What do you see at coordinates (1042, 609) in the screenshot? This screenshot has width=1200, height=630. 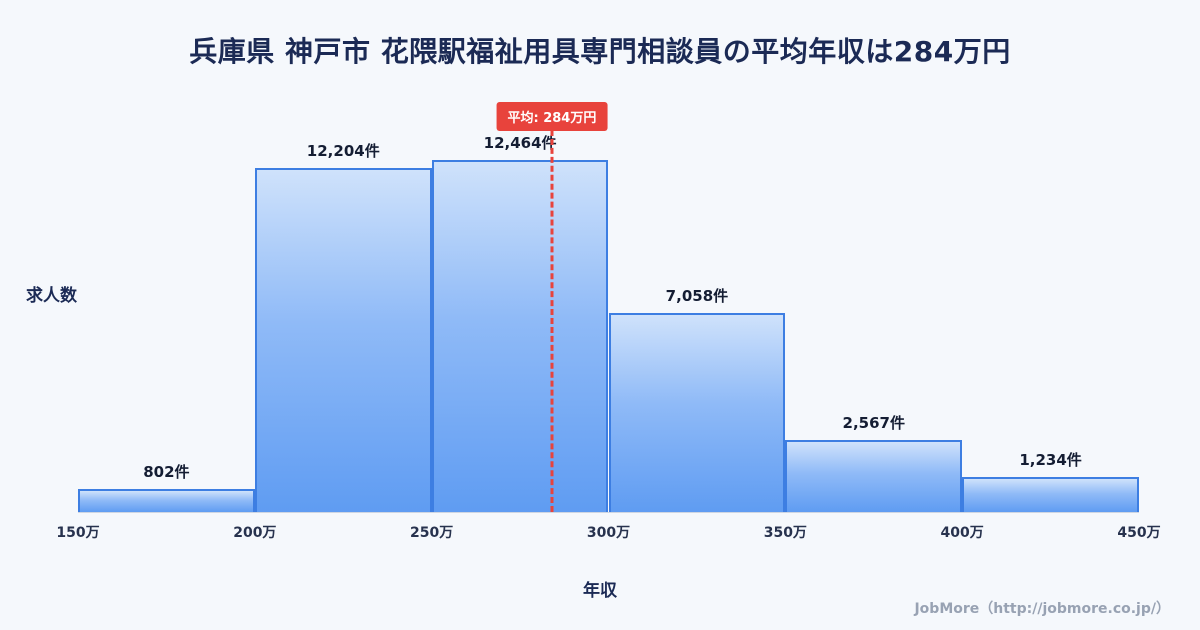 I see `footer-credit: JobMore（http://jobmore.co.jp/）` at bounding box center [1042, 609].